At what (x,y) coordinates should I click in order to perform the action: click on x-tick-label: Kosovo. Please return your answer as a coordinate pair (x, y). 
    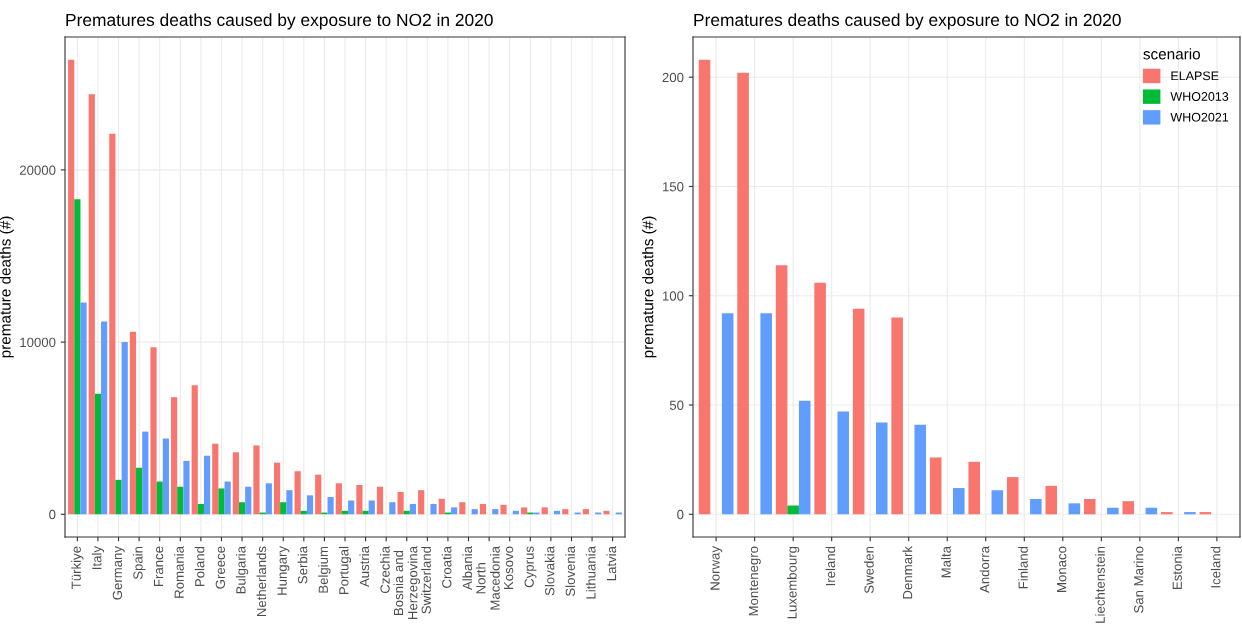
    Looking at the image, I should click on (509, 567).